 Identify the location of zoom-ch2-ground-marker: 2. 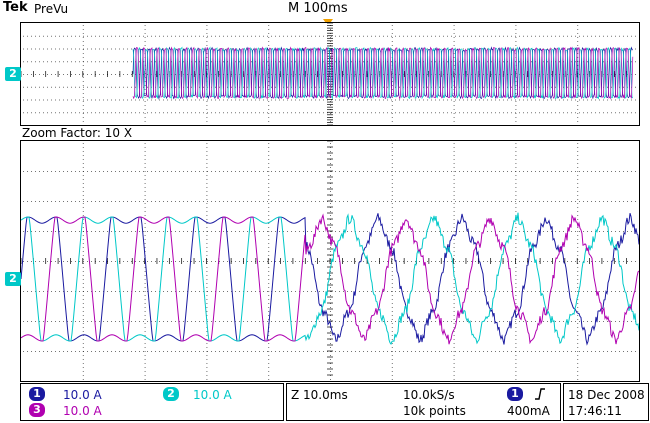
(13, 279).